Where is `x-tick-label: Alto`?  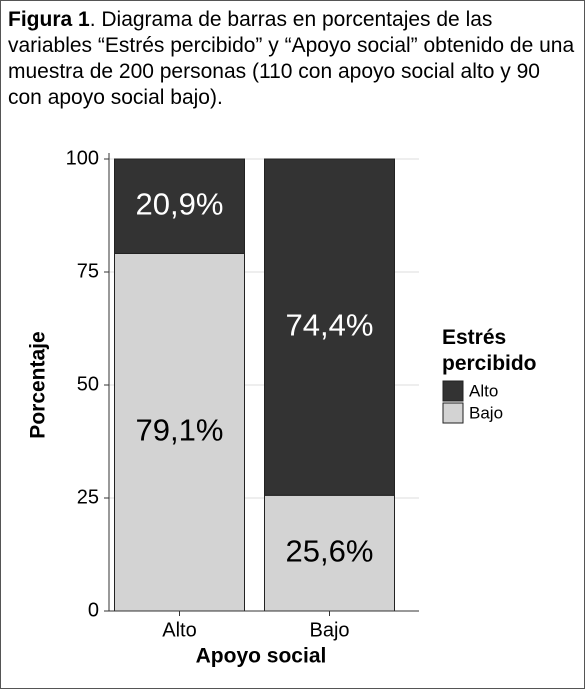 x-tick-label: Alto is located at coordinates (179, 630).